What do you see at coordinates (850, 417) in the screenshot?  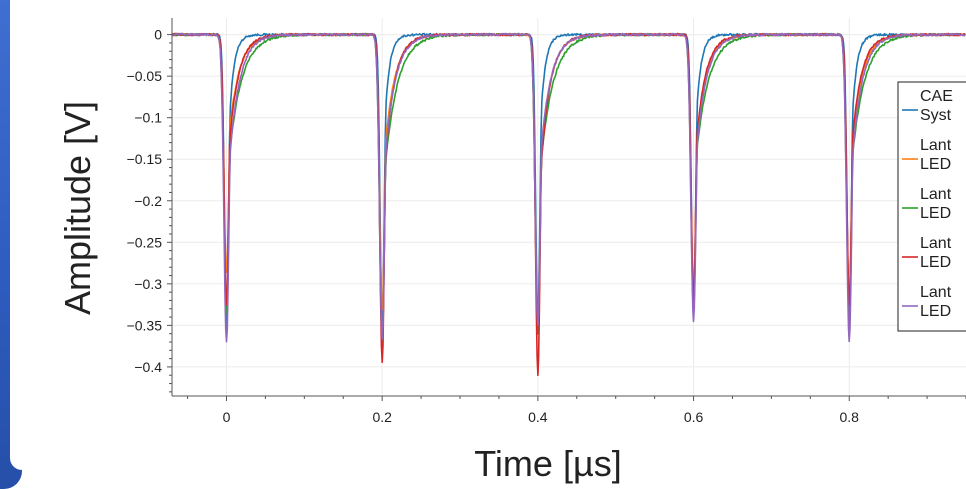 I see `x-tick-label: 0.8` at bounding box center [850, 417].